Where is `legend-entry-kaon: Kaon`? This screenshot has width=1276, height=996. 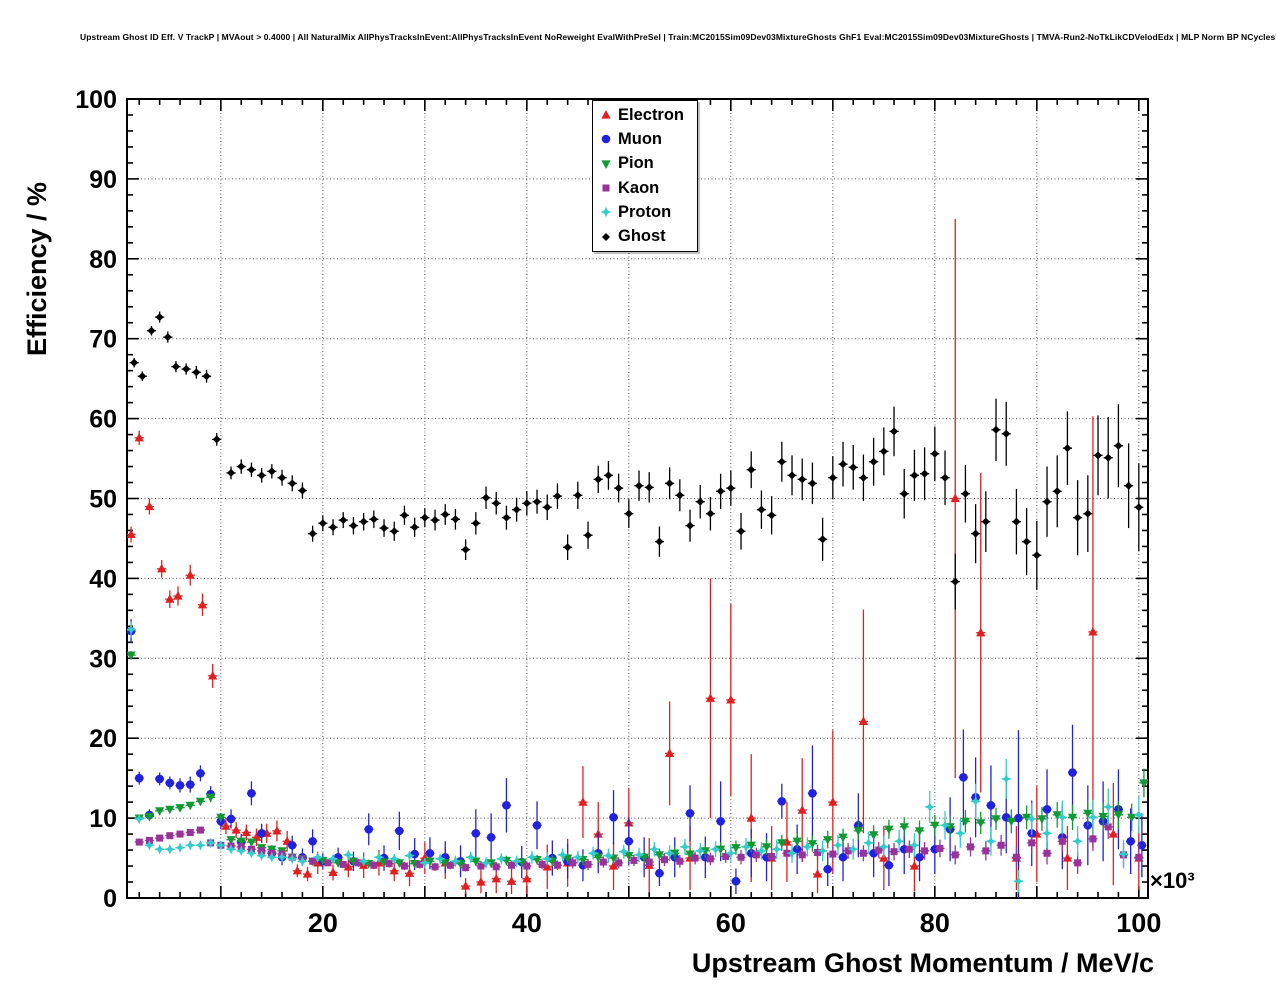
legend-entry-kaon: Kaon is located at coordinates (645, 188).